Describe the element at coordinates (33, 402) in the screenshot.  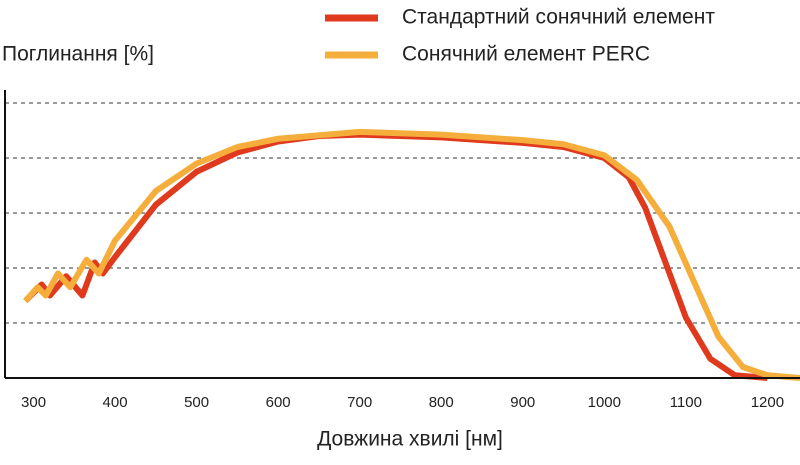
I see `x-tick-label: 300` at that location.